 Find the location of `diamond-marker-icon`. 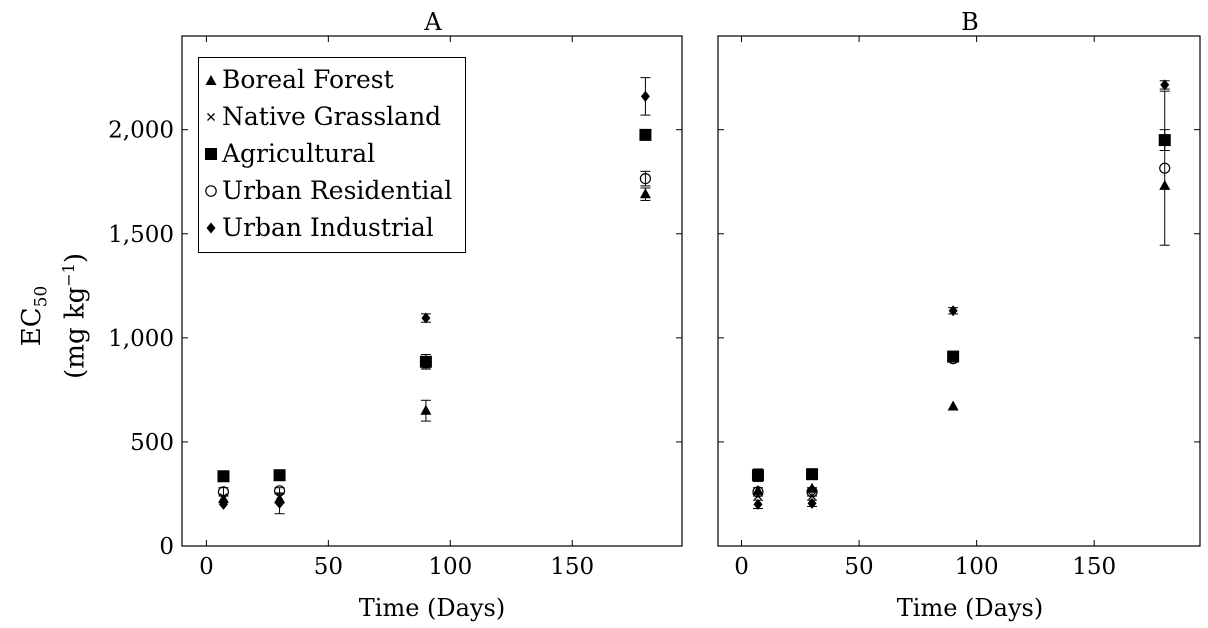

diamond-marker-icon is located at coordinates (211, 227).